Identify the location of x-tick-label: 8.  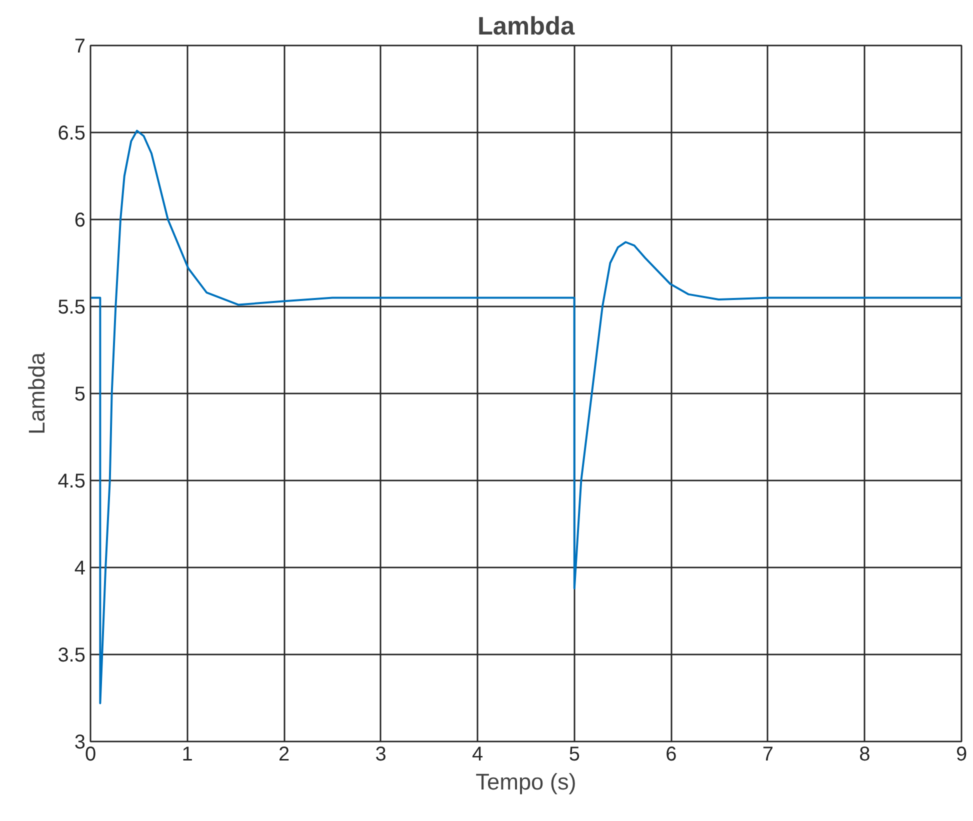
(864, 755).